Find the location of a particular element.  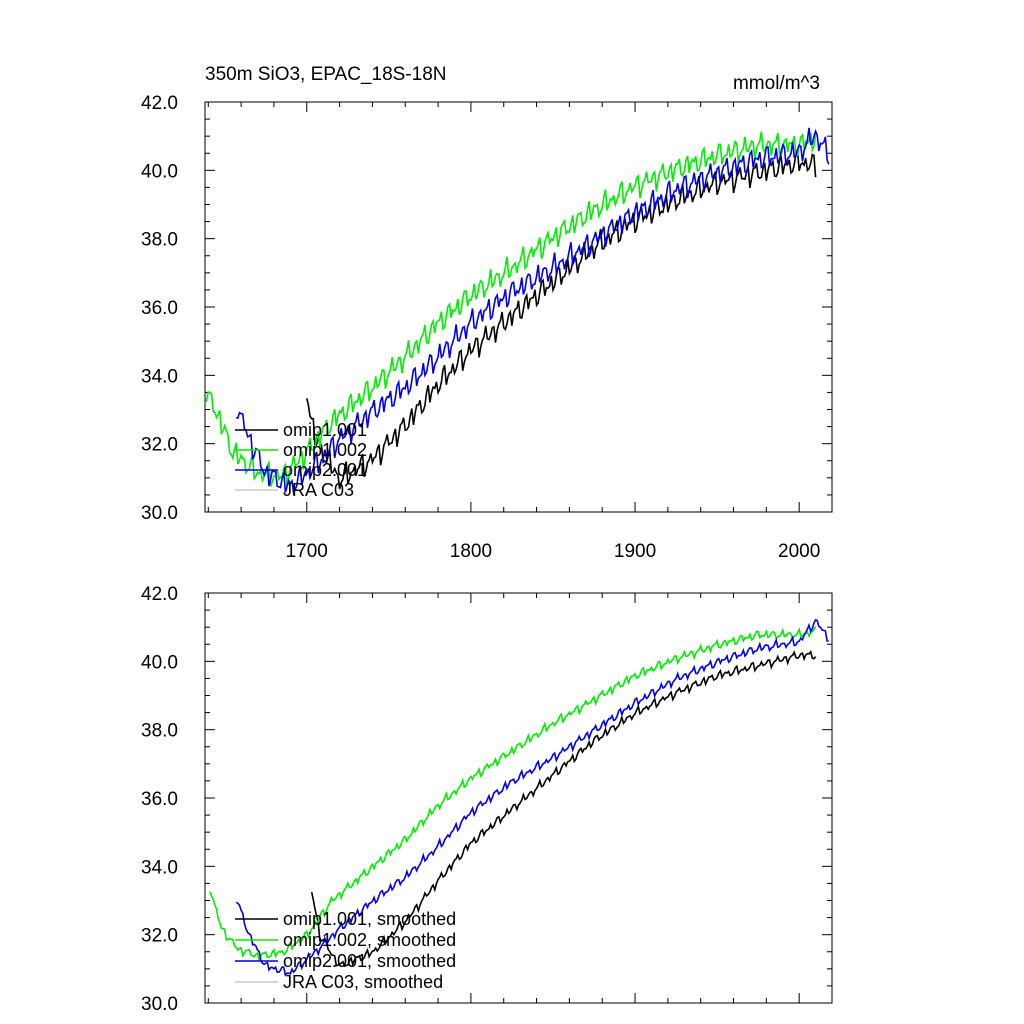

legend-label: omip1.002, smoothed is located at coordinates (369, 940).